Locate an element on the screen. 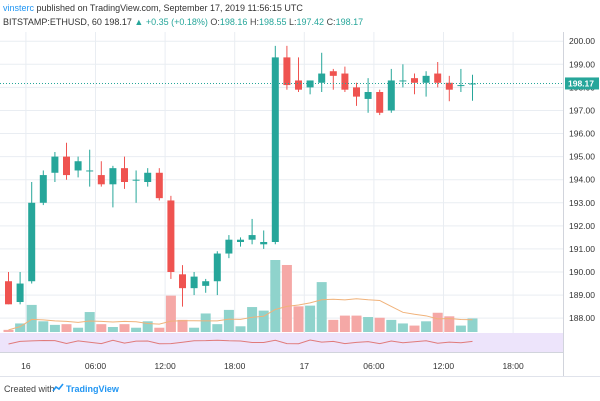 The width and height of the screenshot is (600, 401). price-tick-label: 192.00 is located at coordinates (582, 226).